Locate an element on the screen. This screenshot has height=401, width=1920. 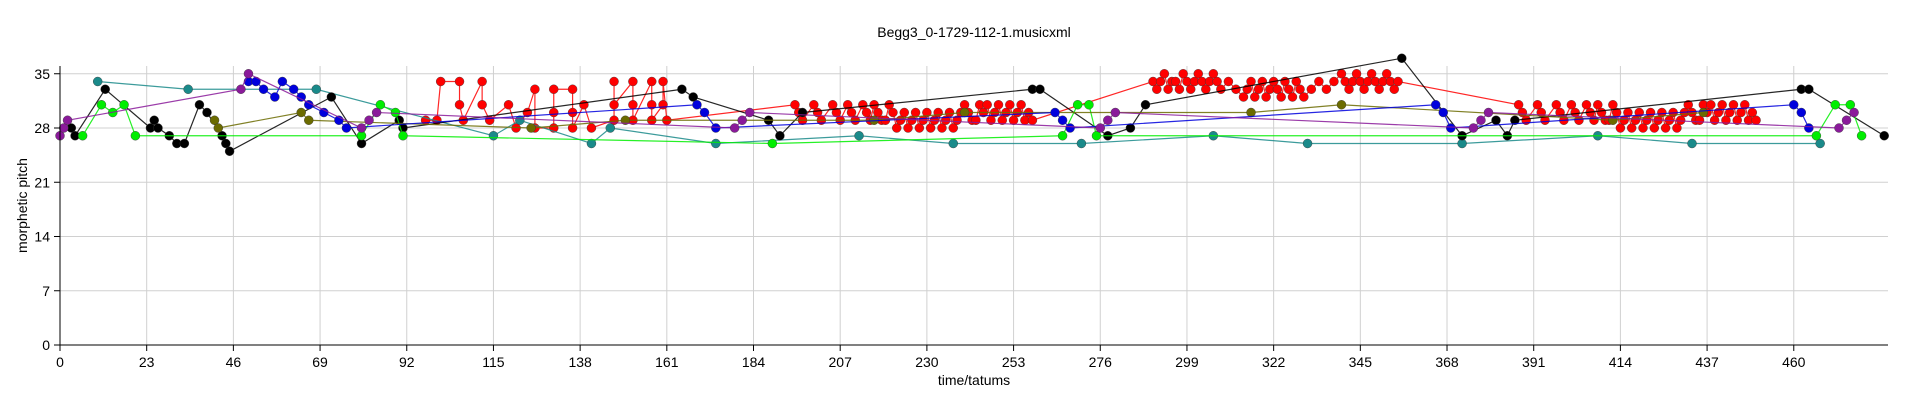
y-tick-label: 14 is located at coordinates (42, 237).